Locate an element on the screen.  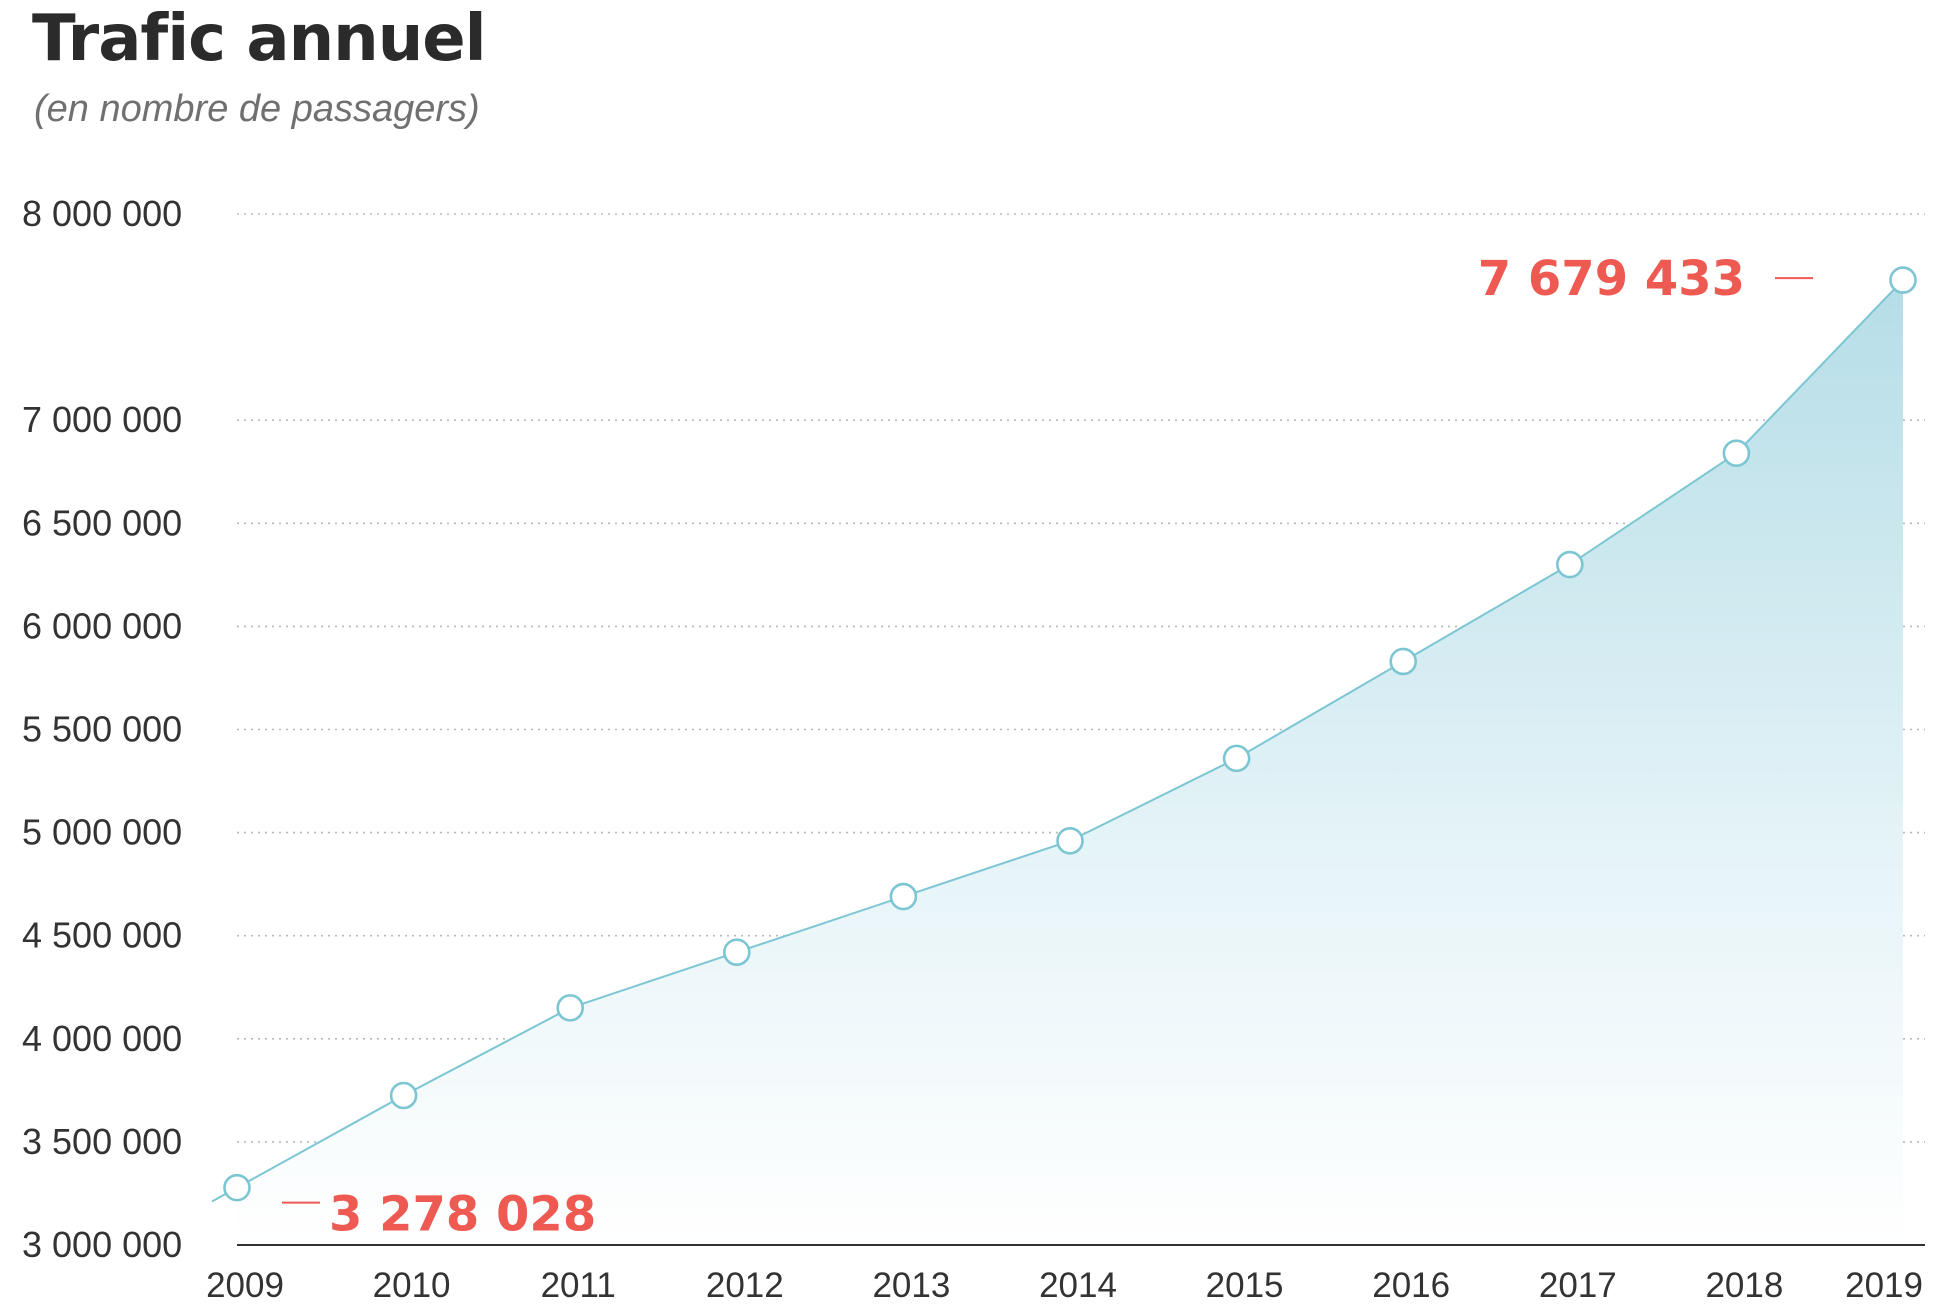
x-tick-label: 2019 is located at coordinates (1884, 1285).